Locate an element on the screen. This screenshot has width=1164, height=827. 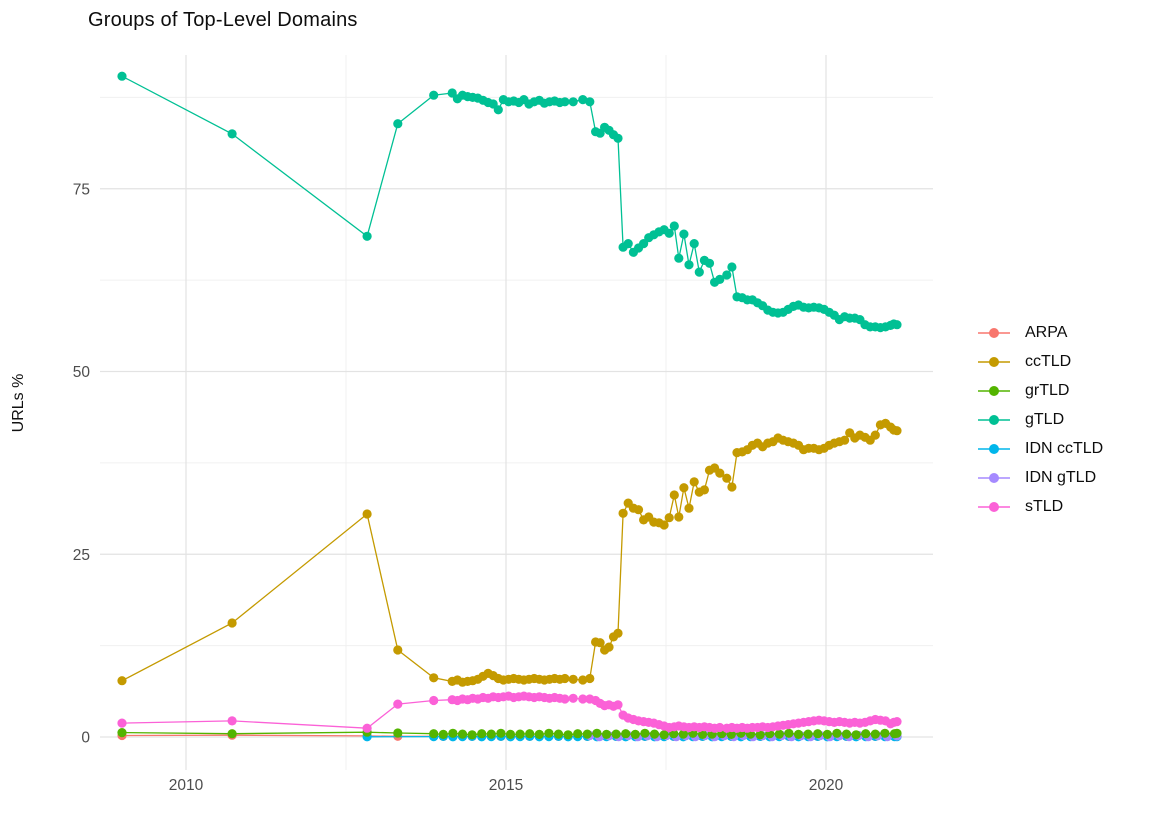
x-tick-label: 2020 is located at coordinates (826, 785).